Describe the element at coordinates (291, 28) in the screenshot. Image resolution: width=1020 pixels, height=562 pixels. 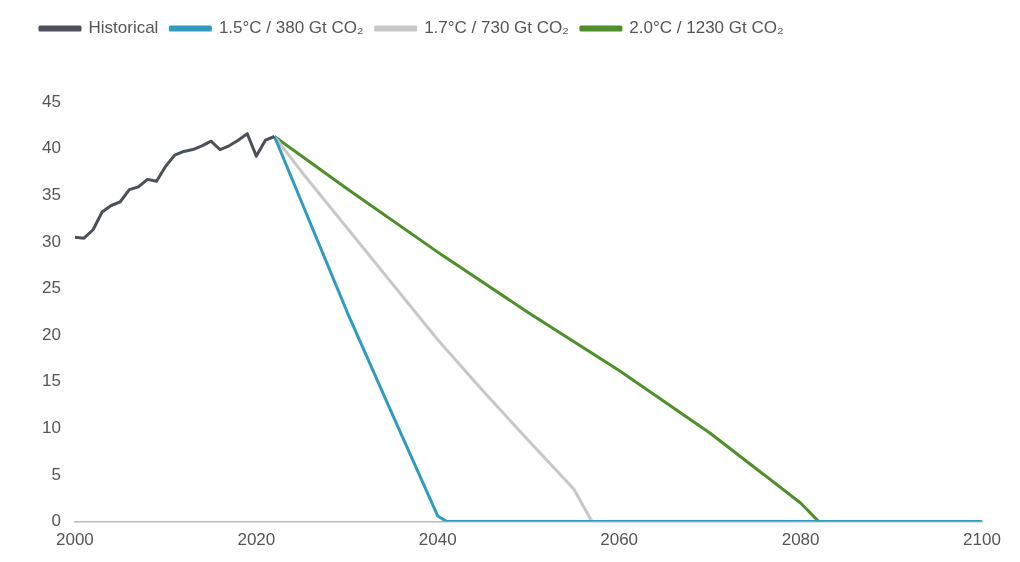
I see `legend-label: 1.5°C / 380 Gt CO₂` at that location.